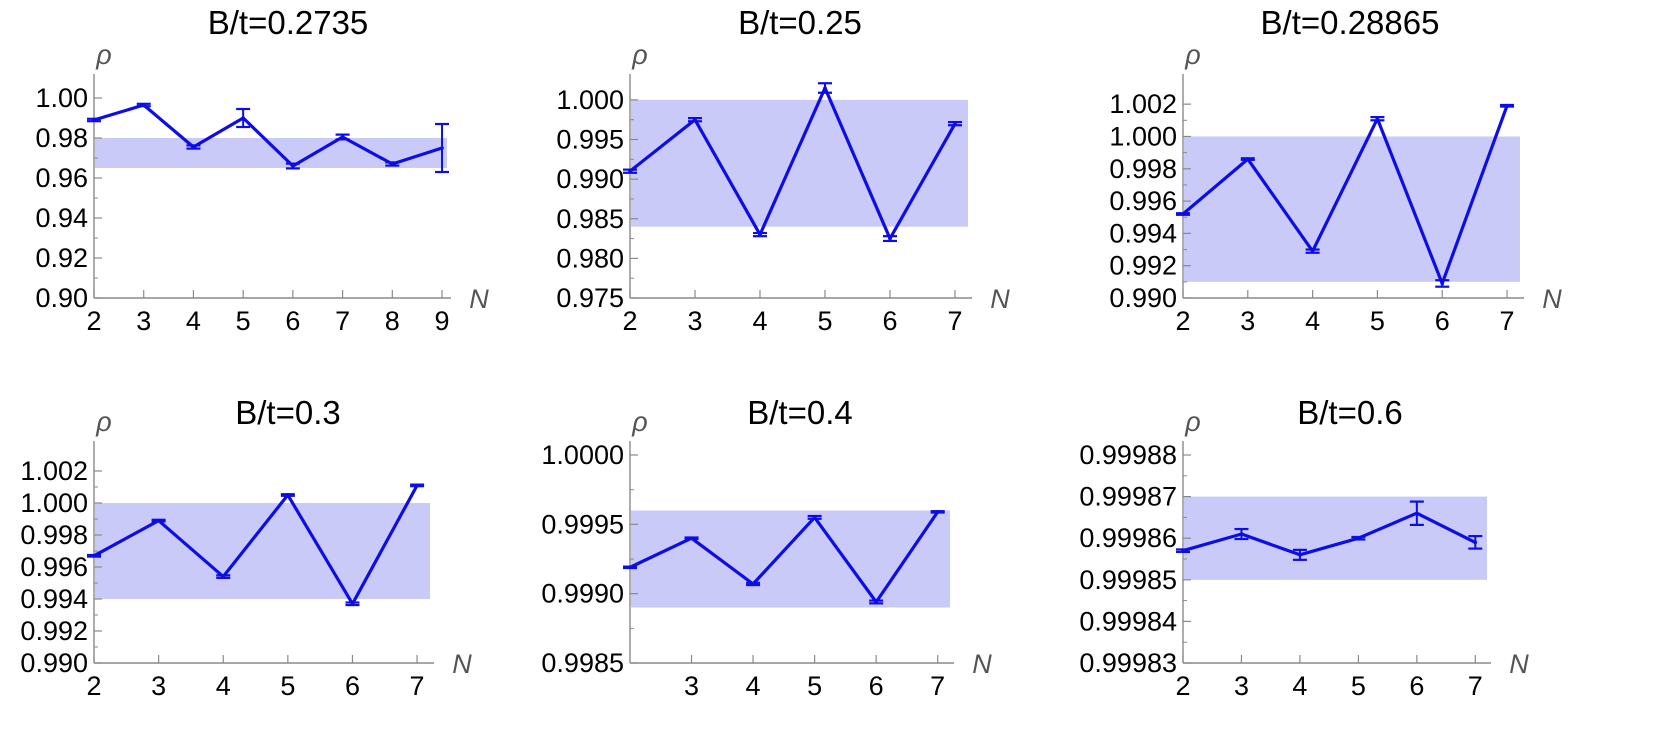  Describe the element at coordinates (590, 219) in the screenshot. I see `y-tick-label: 0.985` at that location.